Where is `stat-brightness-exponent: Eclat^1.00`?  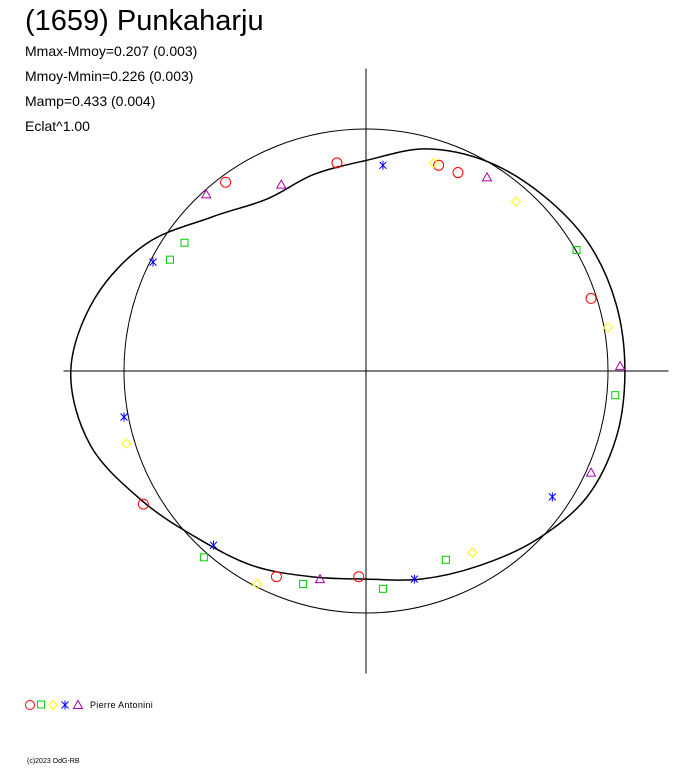 stat-brightness-exponent: Eclat^1.00 is located at coordinates (57, 126).